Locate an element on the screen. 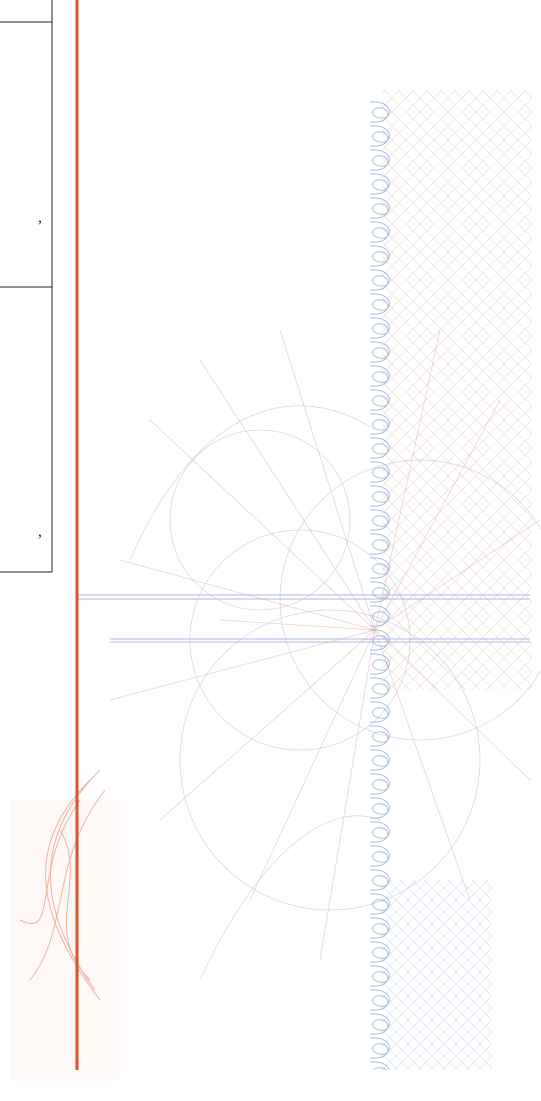 The image size is (541, 1101). crosshatch is located at coordinates (437, 975).